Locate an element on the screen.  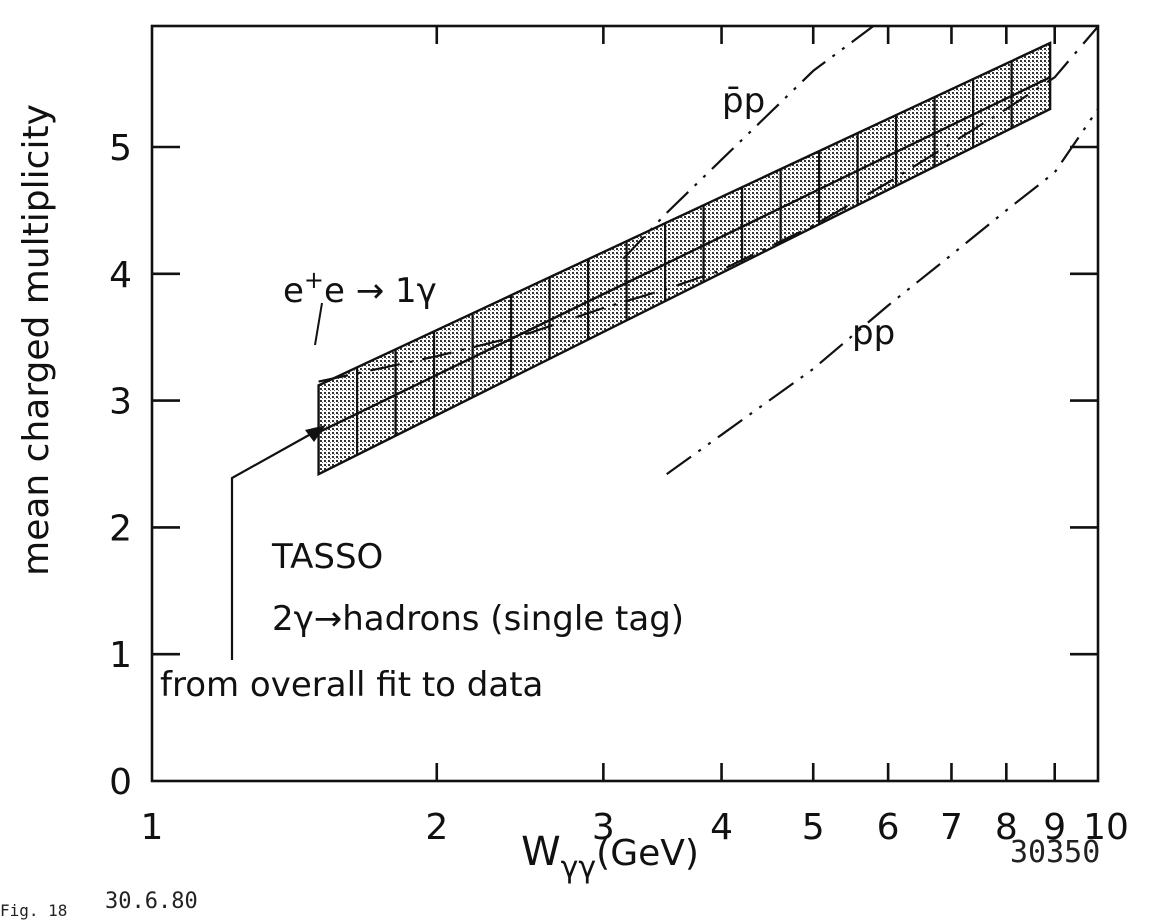
x-tick-label: 1 is located at coordinates (152, 827).